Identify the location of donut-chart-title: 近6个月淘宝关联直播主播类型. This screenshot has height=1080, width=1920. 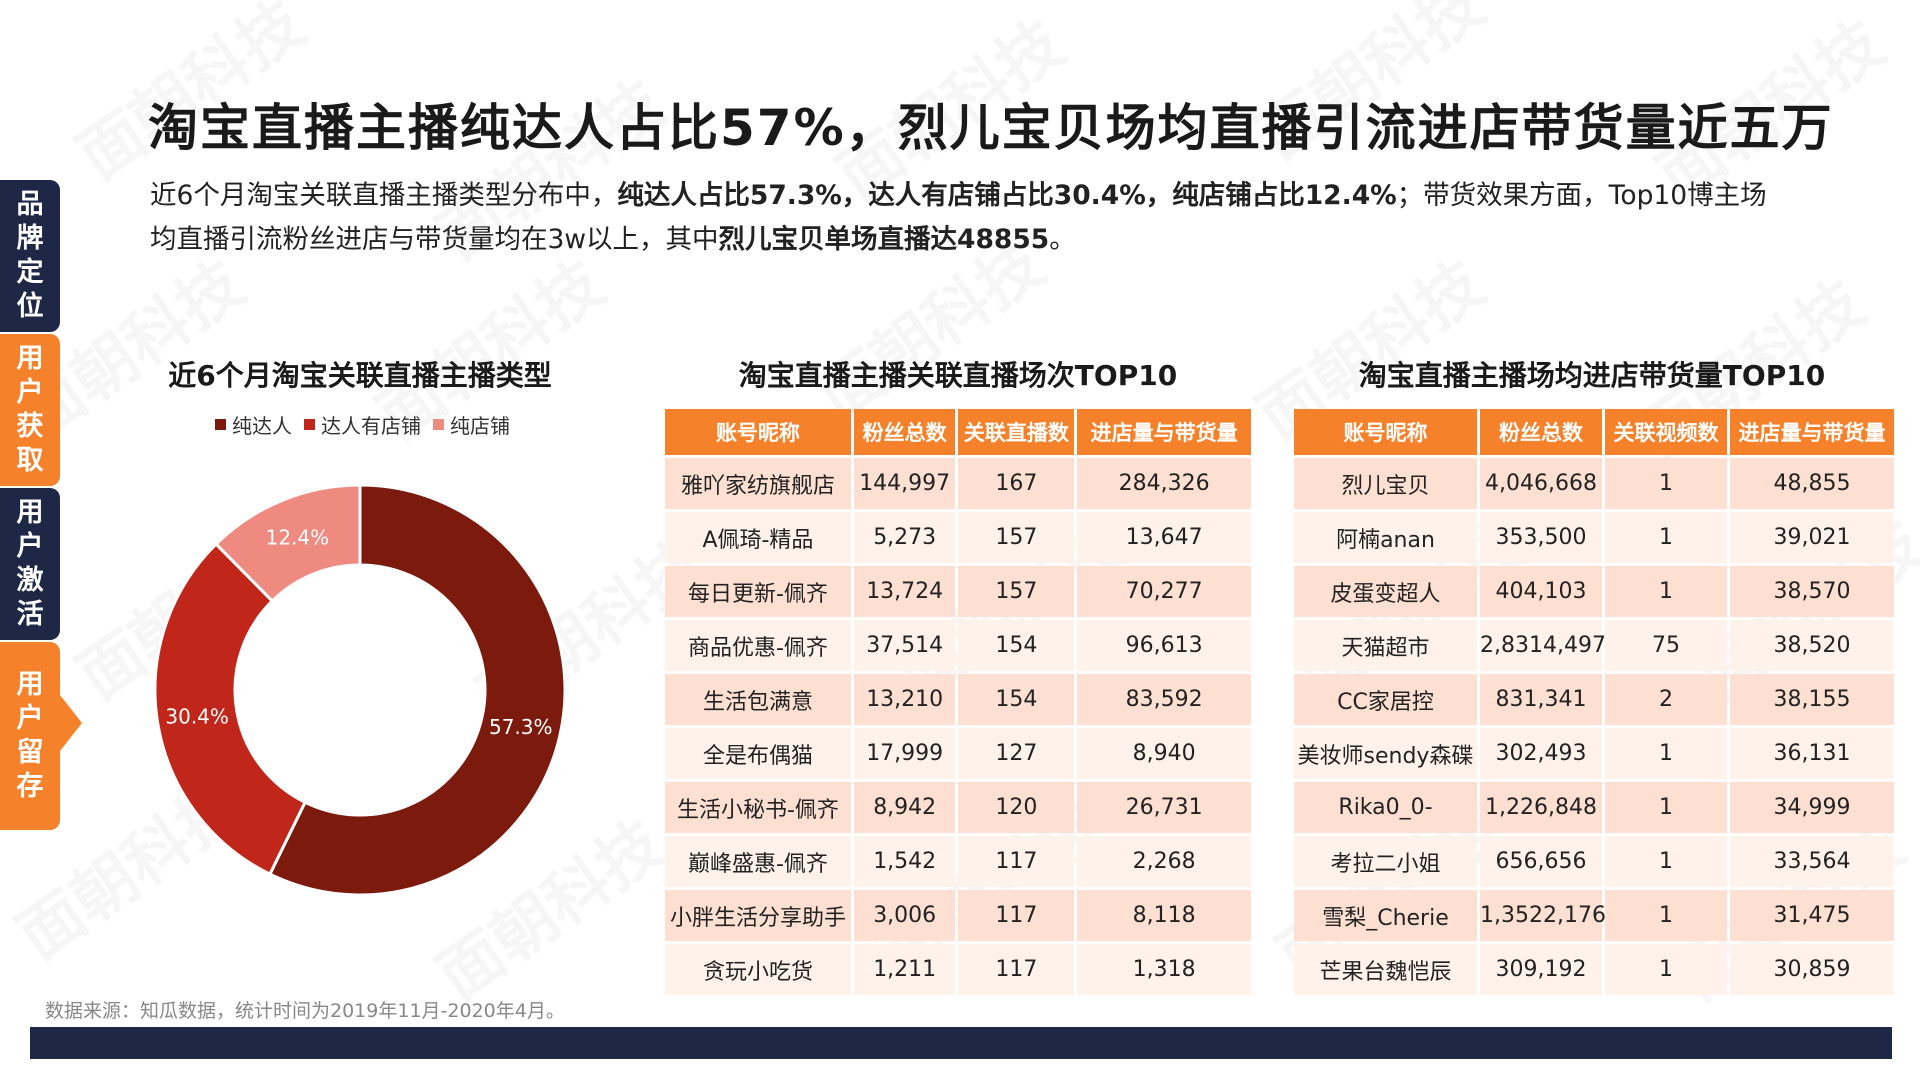
(360, 375).